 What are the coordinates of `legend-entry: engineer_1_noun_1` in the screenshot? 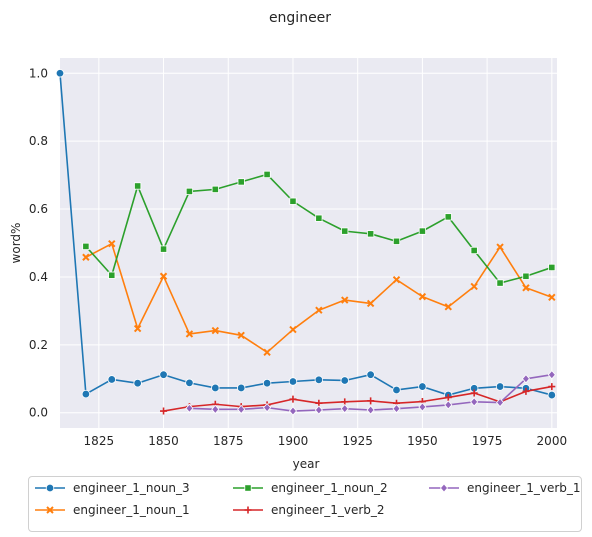 It's located at (112, 510).